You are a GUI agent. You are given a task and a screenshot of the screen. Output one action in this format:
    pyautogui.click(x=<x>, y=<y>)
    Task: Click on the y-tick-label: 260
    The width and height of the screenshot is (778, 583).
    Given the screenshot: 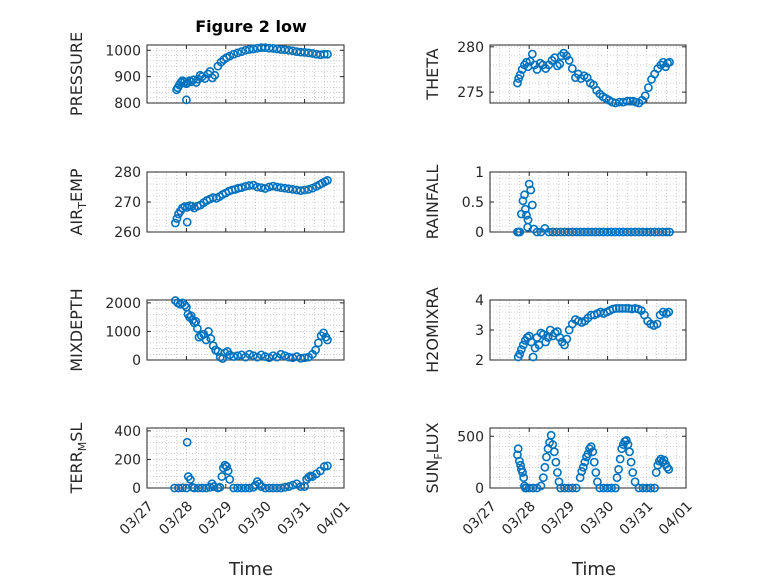 What is the action you would take?
    pyautogui.click(x=127, y=233)
    